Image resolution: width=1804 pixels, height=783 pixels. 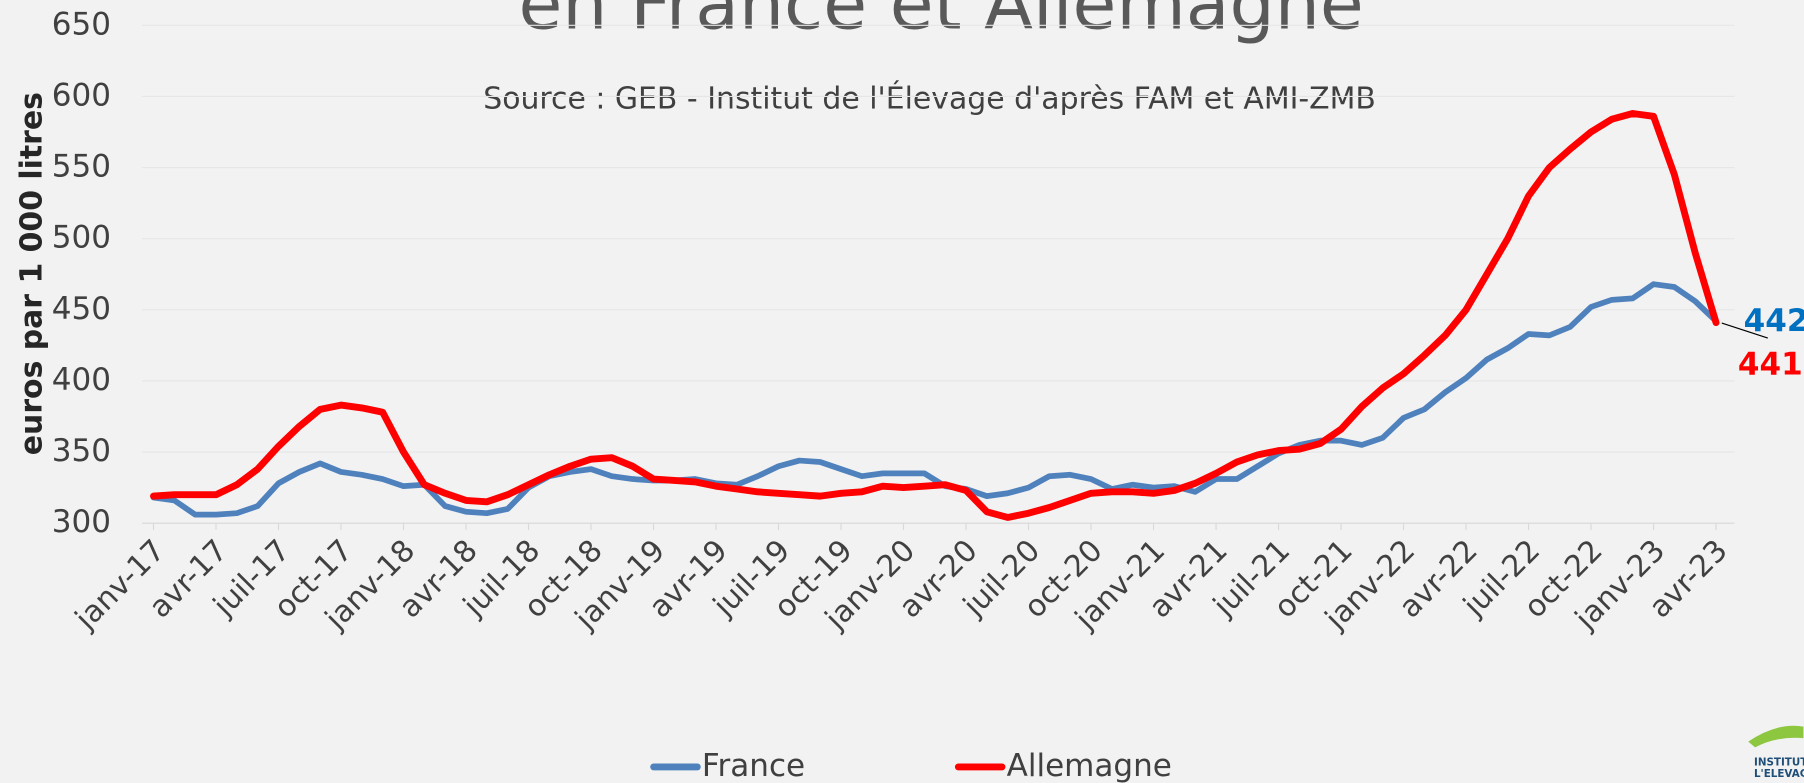 What do you see at coordinates (81, 451) in the screenshot?
I see `y-tick-label: 350` at bounding box center [81, 451].